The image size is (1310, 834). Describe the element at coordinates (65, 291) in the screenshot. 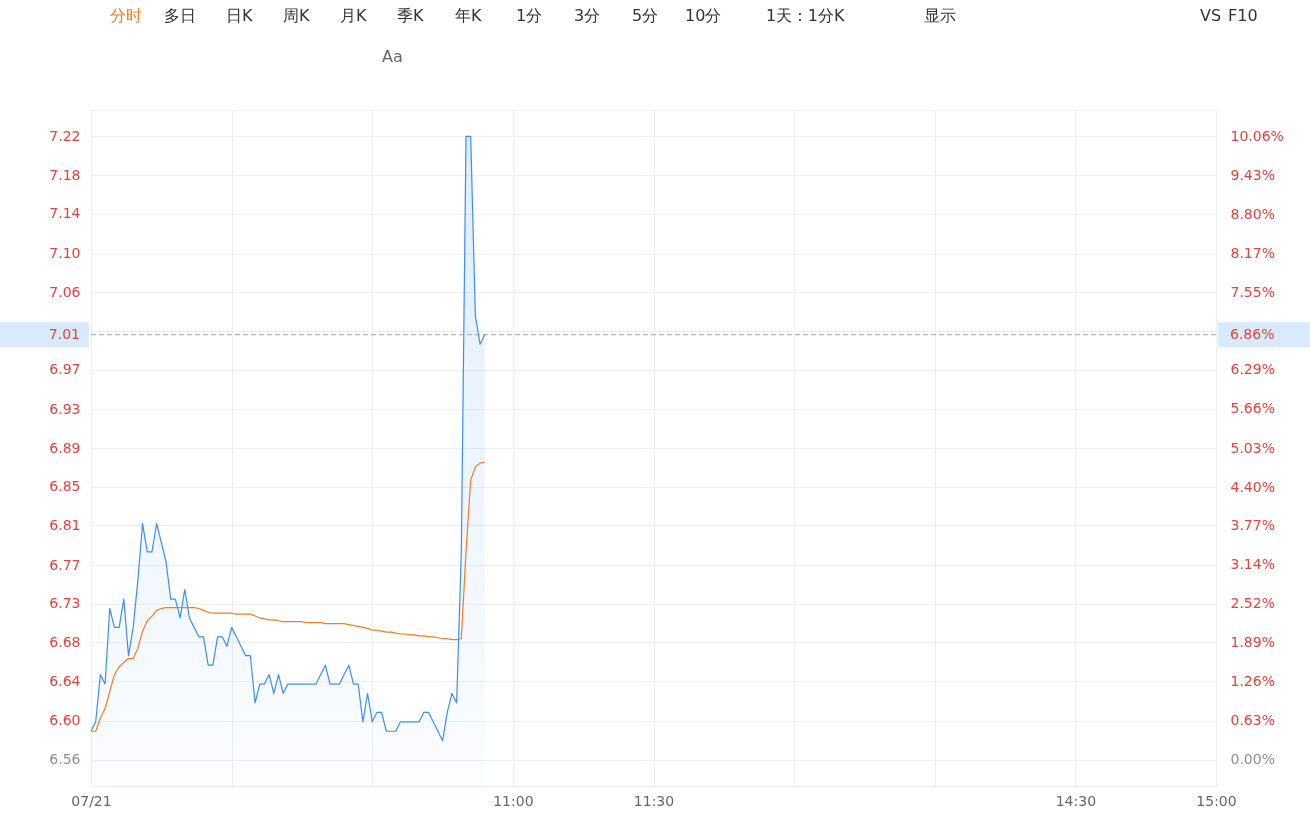

I see `y-tick-label: 7.06` at that location.